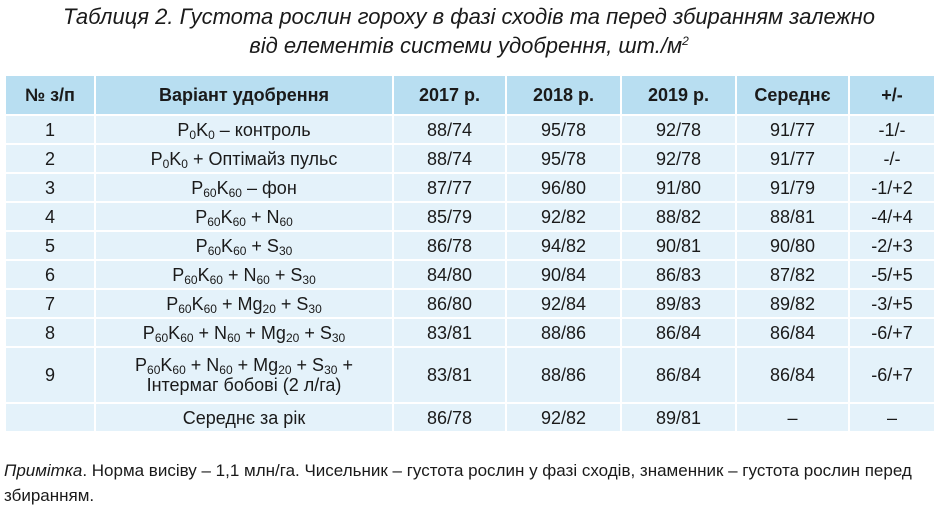  What do you see at coordinates (792, 303) in the screenshot?
I see `value-cell: 89/82` at bounding box center [792, 303].